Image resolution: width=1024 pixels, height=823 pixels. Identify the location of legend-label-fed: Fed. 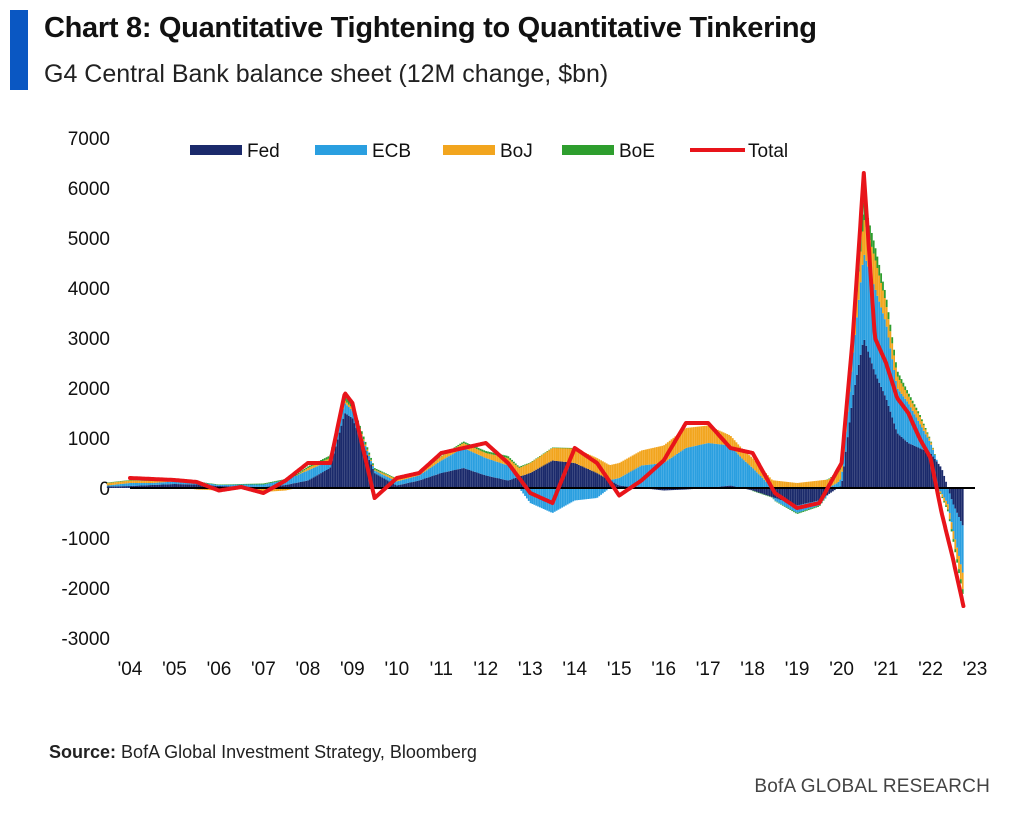
(263, 151).